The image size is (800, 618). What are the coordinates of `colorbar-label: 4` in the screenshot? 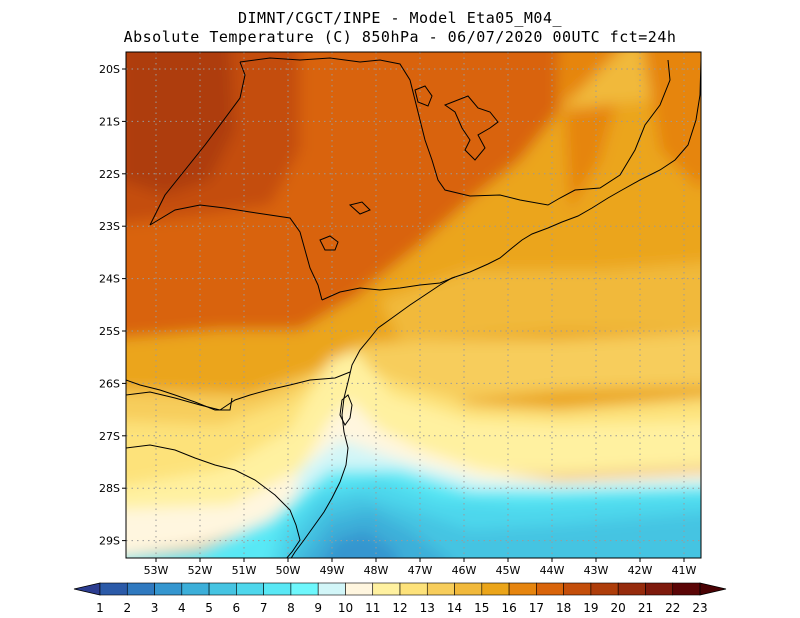 It's located at (182, 608).